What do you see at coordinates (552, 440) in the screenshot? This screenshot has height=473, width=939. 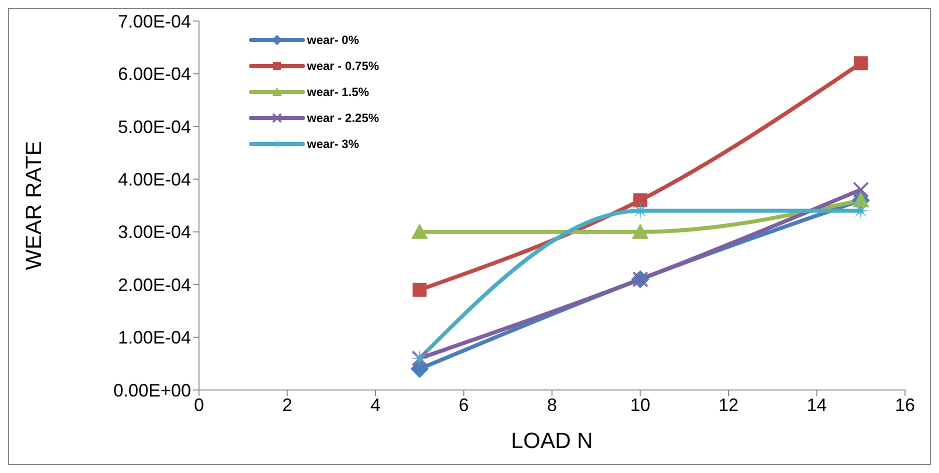 I see `x-axis-title: LOAD N` at bounding box center [552, 440].